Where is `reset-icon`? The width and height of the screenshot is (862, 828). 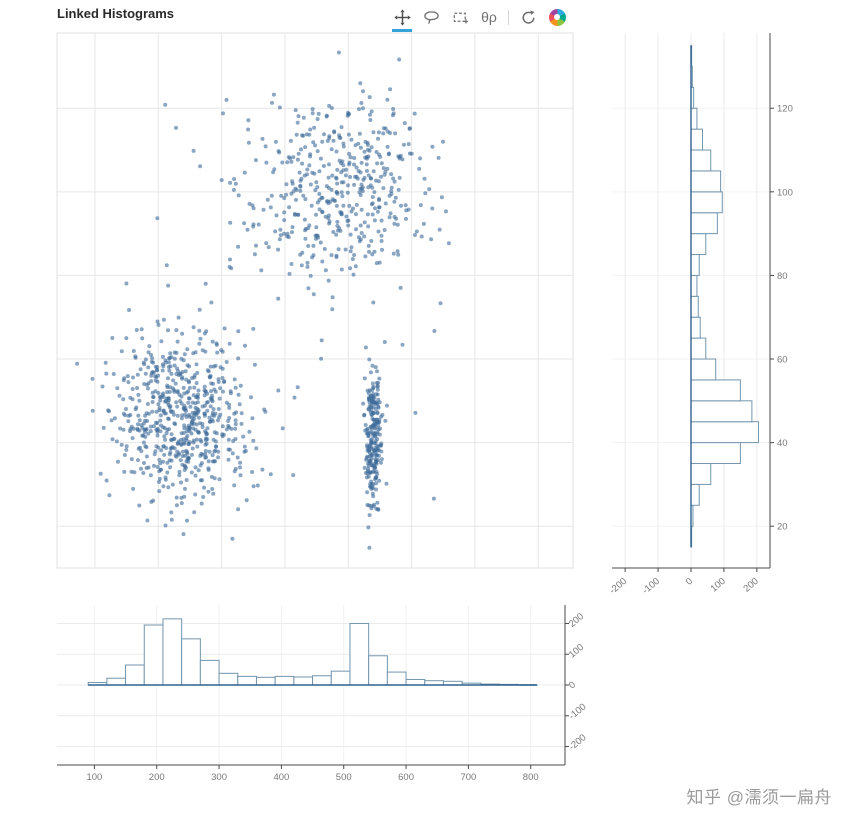 reset-icon is located at coordinates (528, 17).